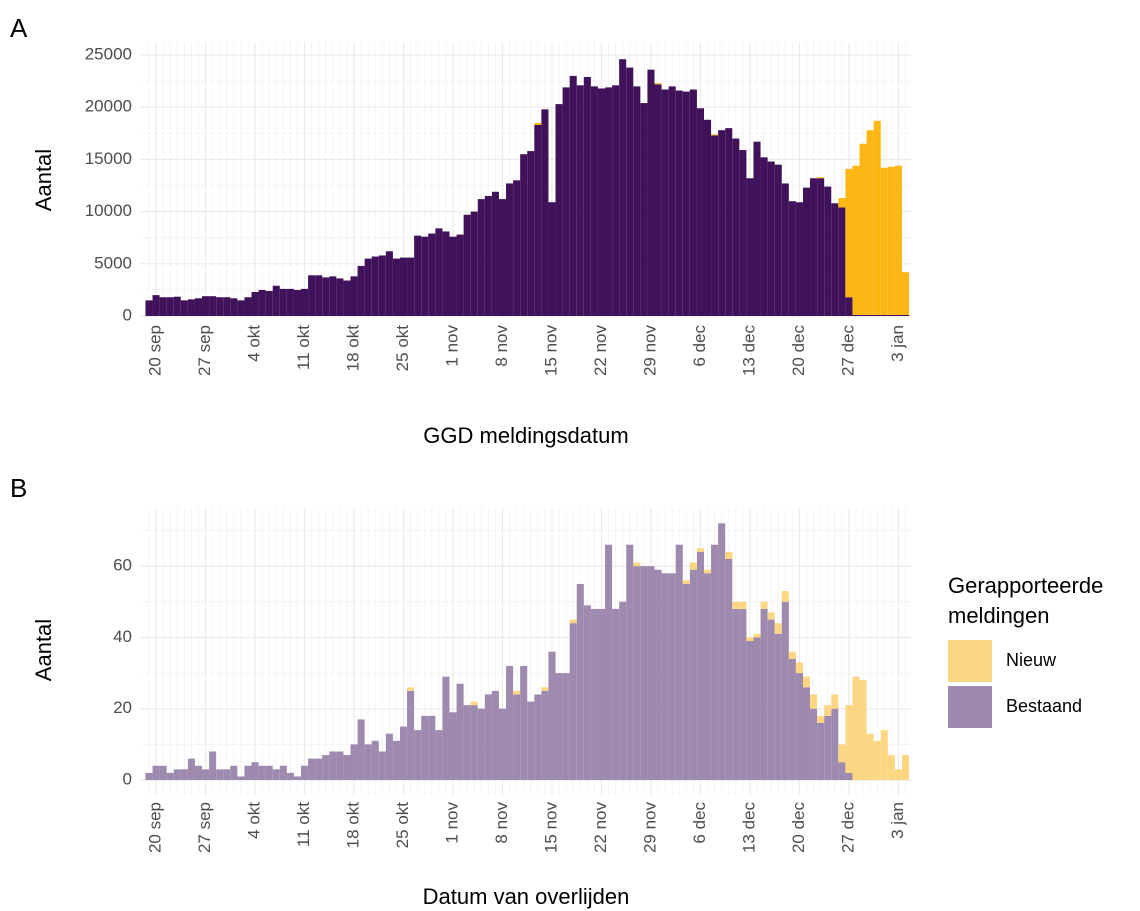  Describe the element at coordinates (1044, 706) in the screenshot. I see `legend-label: Bestaand` at that location.